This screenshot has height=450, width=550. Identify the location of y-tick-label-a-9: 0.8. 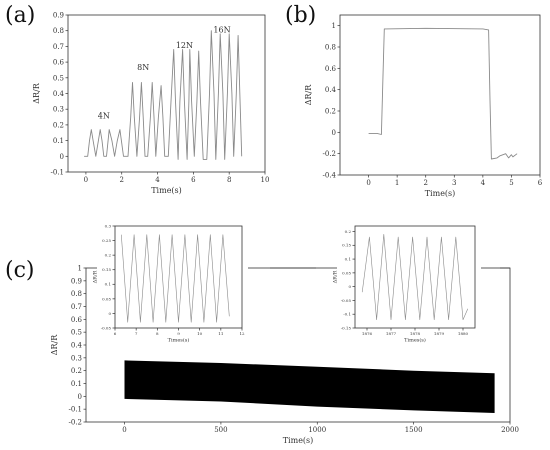
(58, 31).